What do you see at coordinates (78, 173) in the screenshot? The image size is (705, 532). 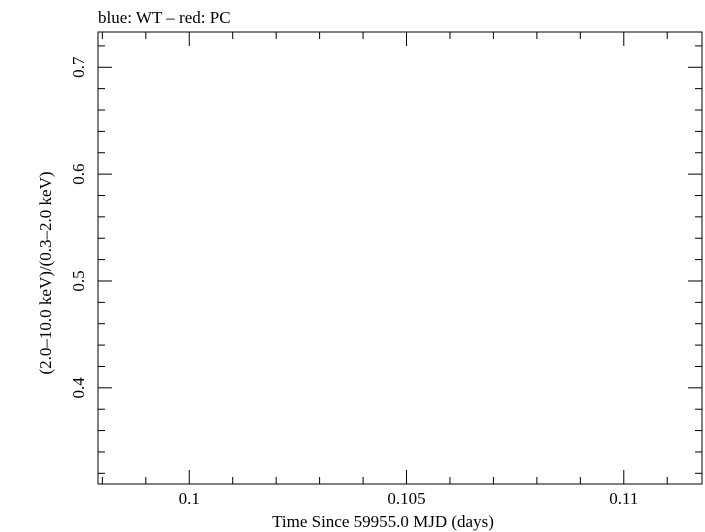 I see `y-tick-label: 0.6` at bounding box center [78, 173].